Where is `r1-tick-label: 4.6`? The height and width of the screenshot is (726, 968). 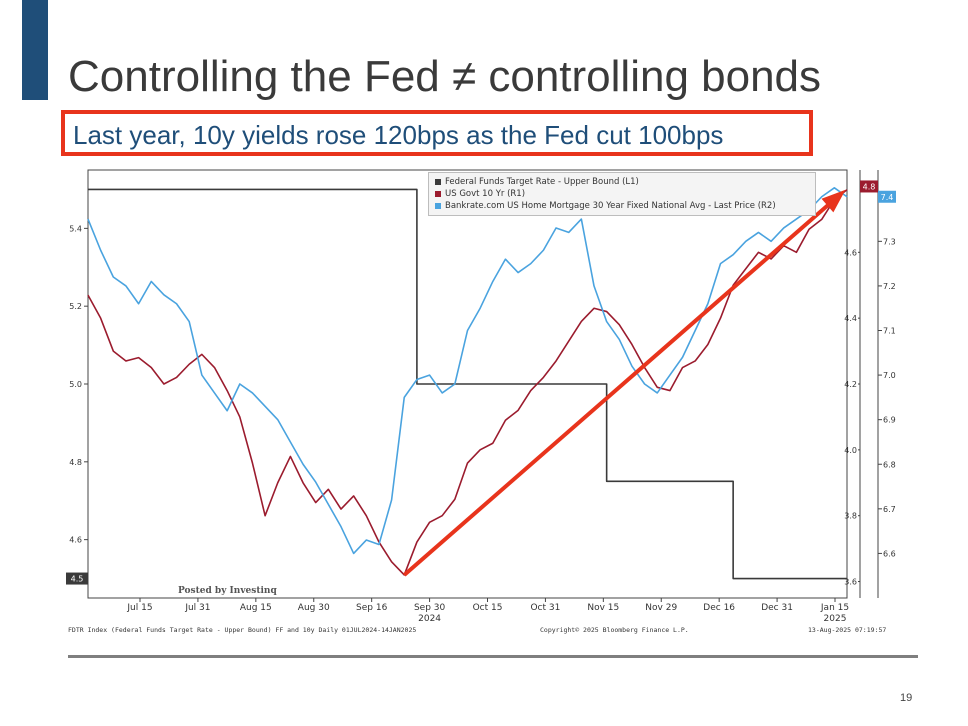
r1-tick-label: 4.6 is located at coordinates (850, 252).